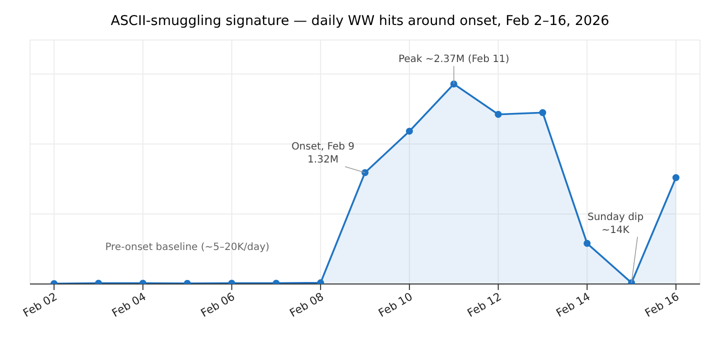 Image resolution: width=720 pixels, height=340 pixels. I want to click on x-tick-label: Feb 02, so click(40, 305).